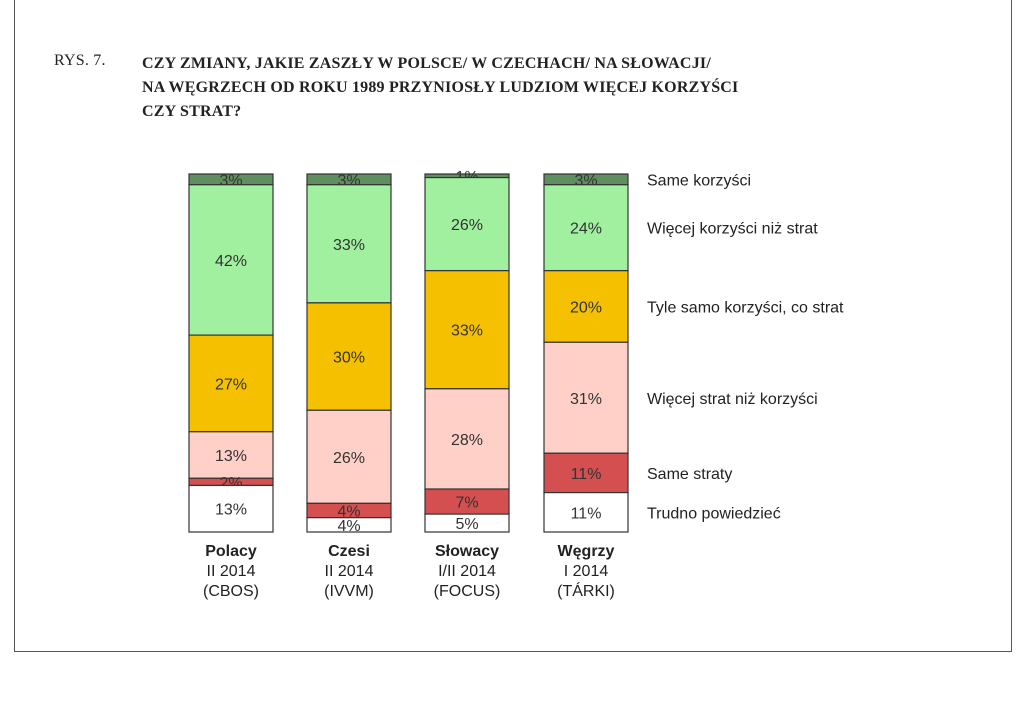 The width and height of the screenshot is (1024, 704). Describe the element at coordinates (699, 180) in the screenshot. I see `legend-entry: Same korzyści` at that location.